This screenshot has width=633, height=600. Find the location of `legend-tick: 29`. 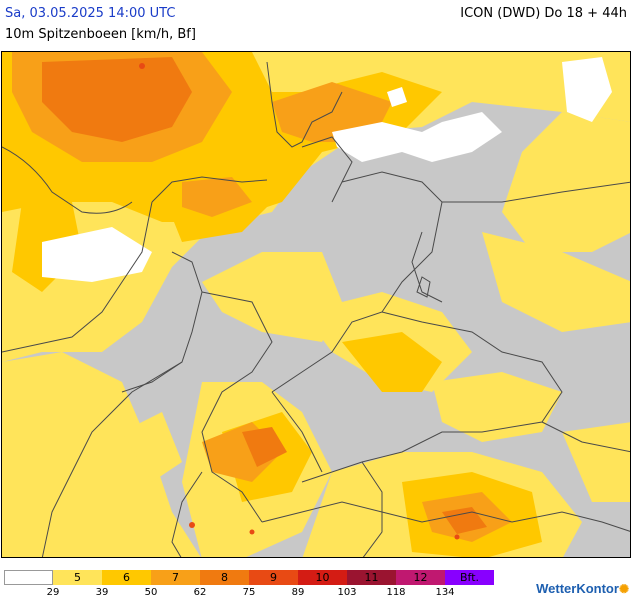

legend-tick: 29 is located at coordinates (53, 592).